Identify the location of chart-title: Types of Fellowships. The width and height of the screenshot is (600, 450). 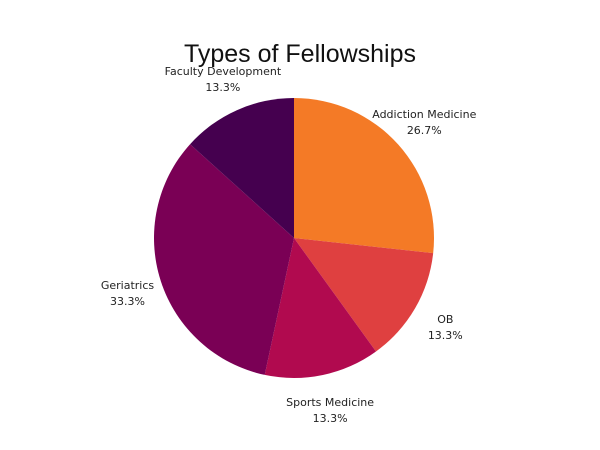
(300, 54).